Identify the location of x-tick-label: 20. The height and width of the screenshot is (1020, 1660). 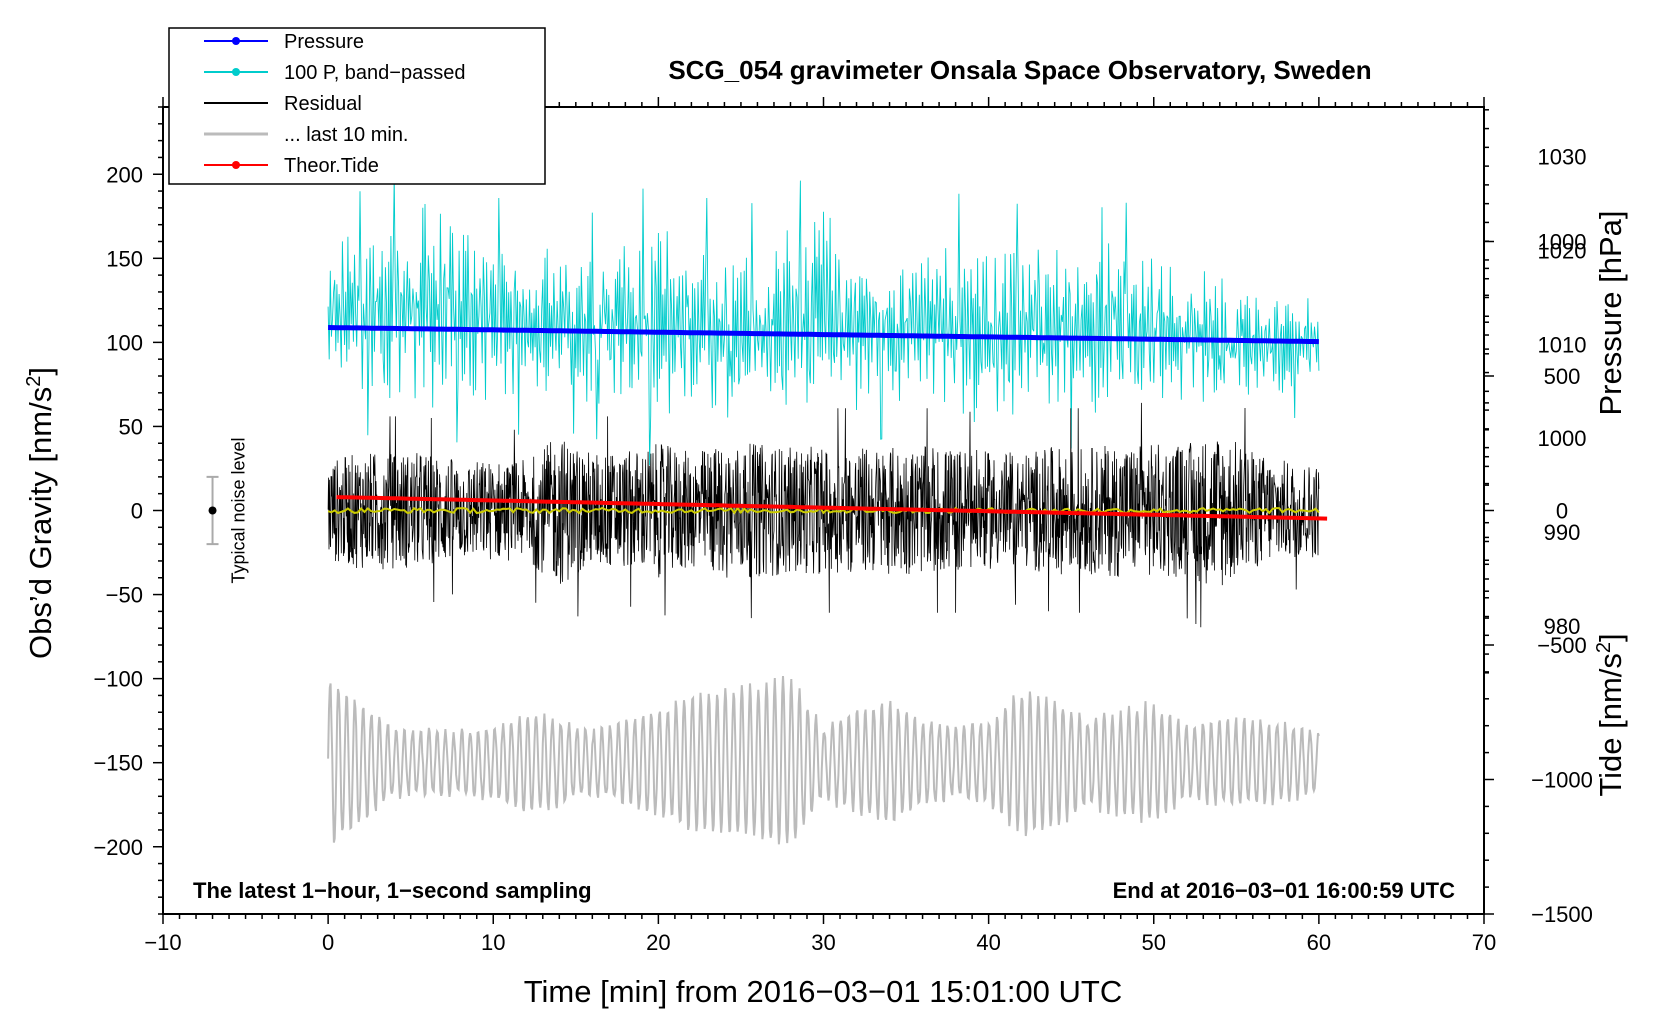
(658, 942).